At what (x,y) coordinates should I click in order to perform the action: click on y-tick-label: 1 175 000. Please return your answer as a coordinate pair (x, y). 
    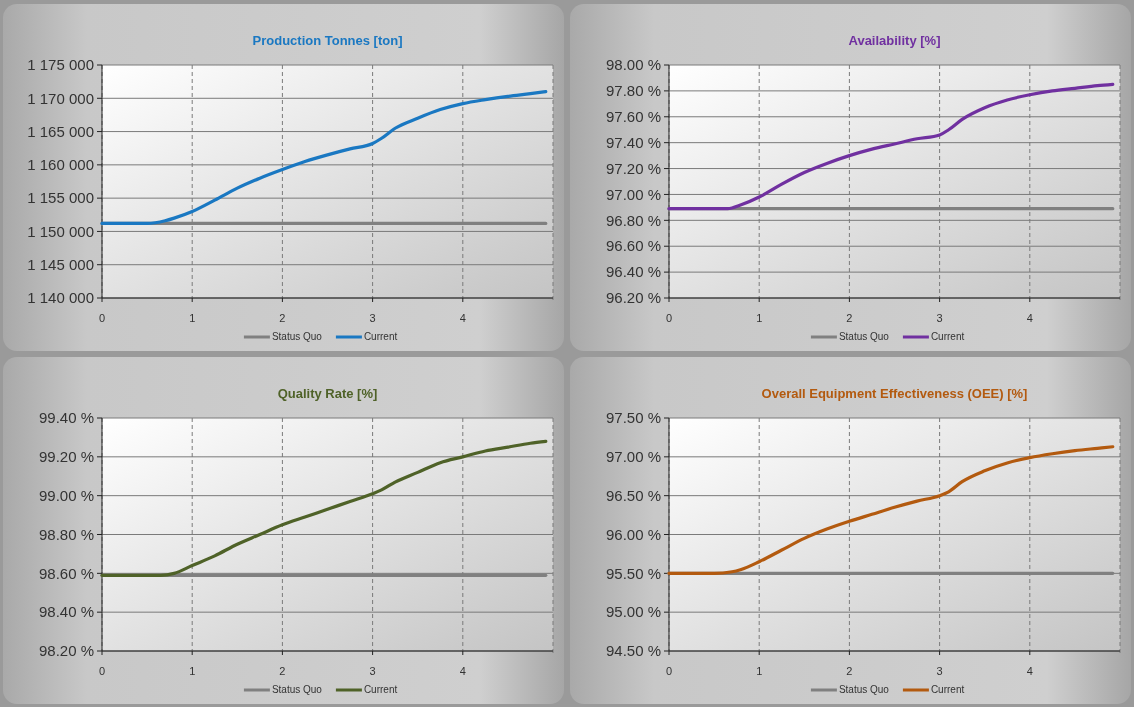
    Looking at the image, I should click on (60, 65).